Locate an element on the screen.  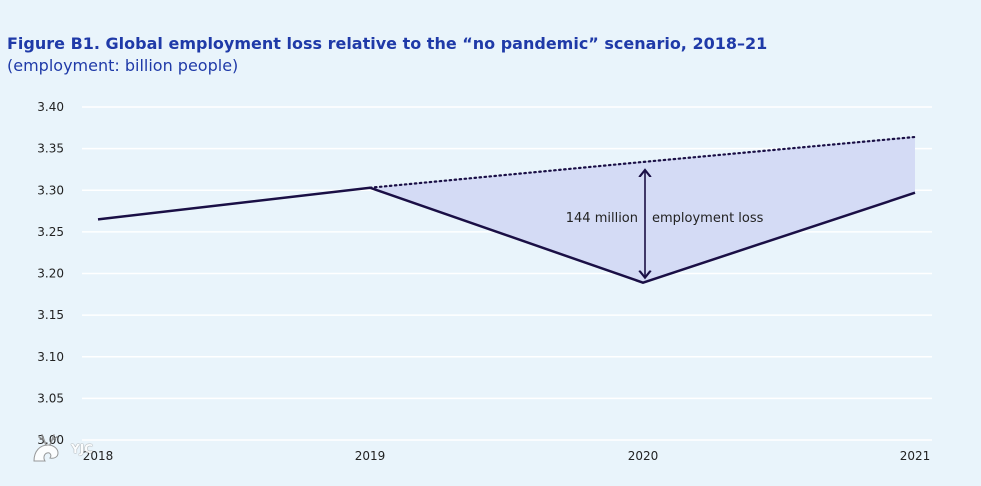
x-axis-ticks: 2018 2019 2020 2021 is located at coordinates (507, 456).